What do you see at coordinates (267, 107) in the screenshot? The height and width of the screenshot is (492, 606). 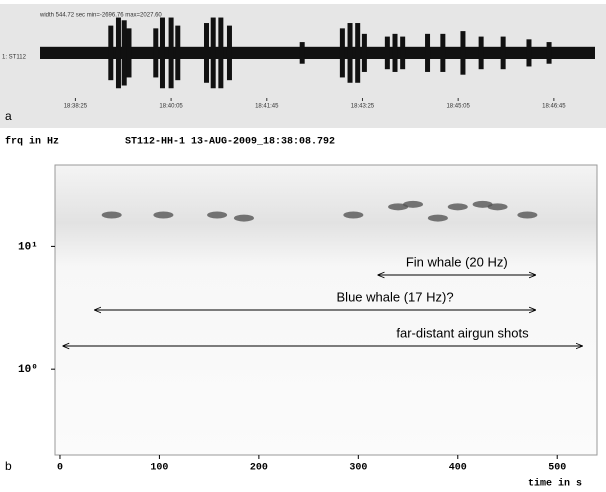 I see `x-tick-label: 18:41:45` at bounding box center [267, 107].